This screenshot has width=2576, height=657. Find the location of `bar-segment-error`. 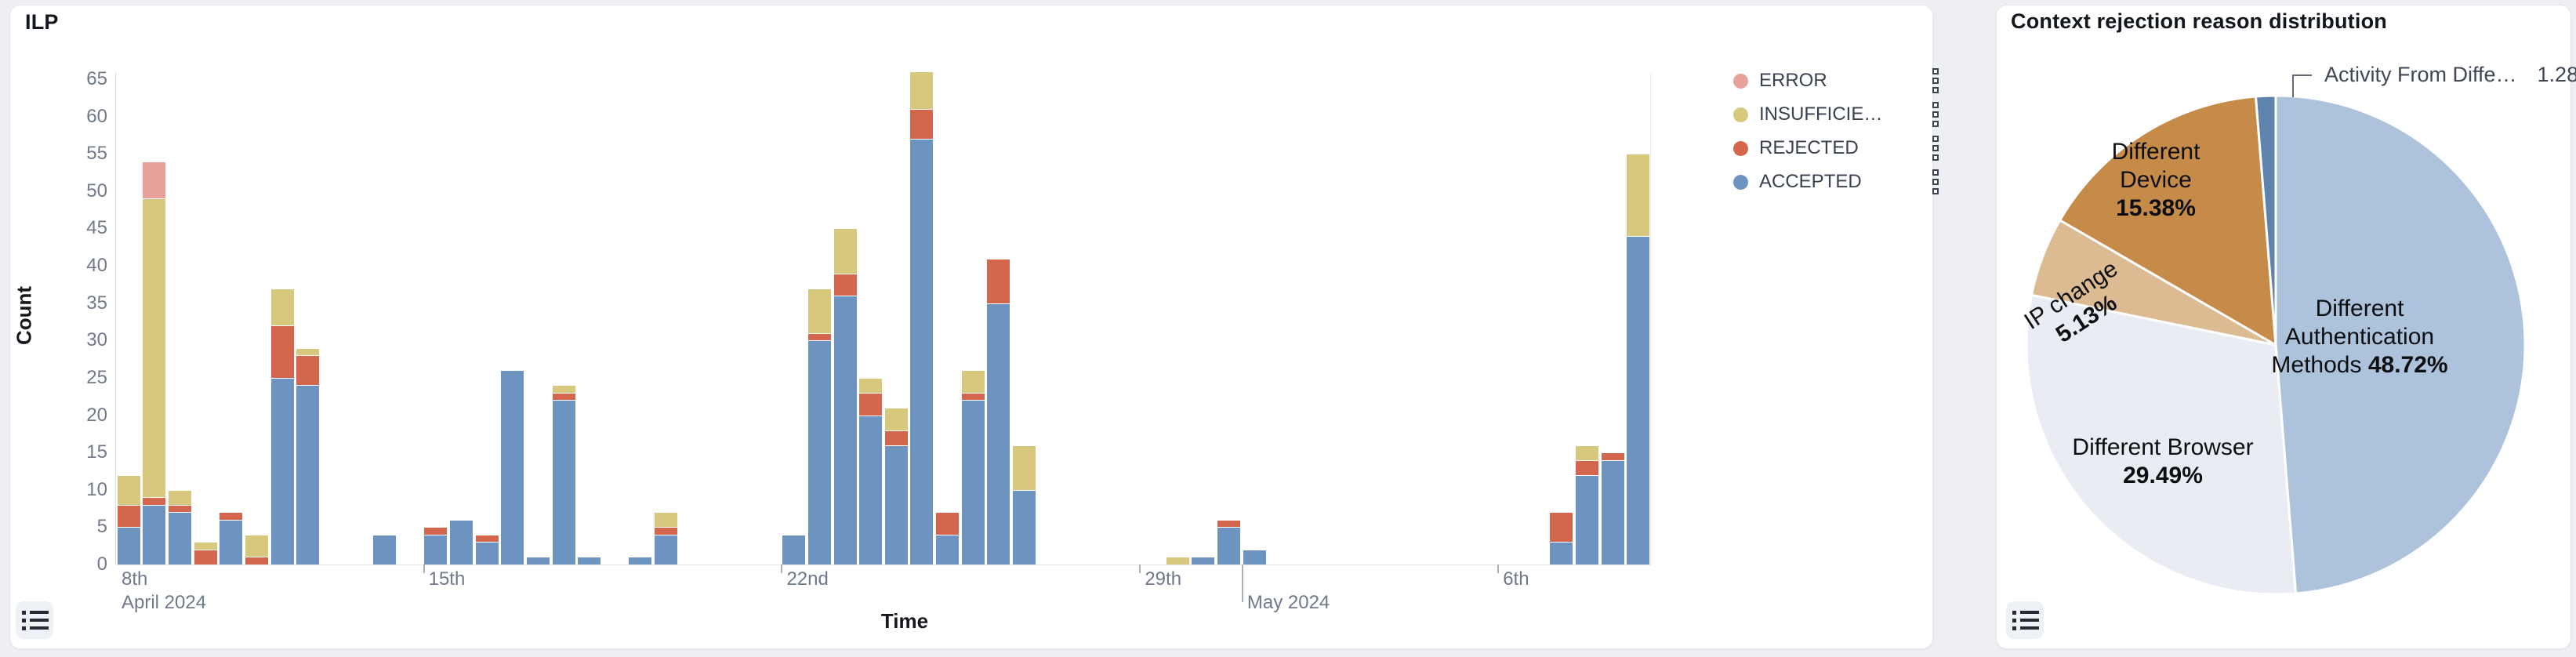

bar-segment-error is located at coordinates (154, 180).